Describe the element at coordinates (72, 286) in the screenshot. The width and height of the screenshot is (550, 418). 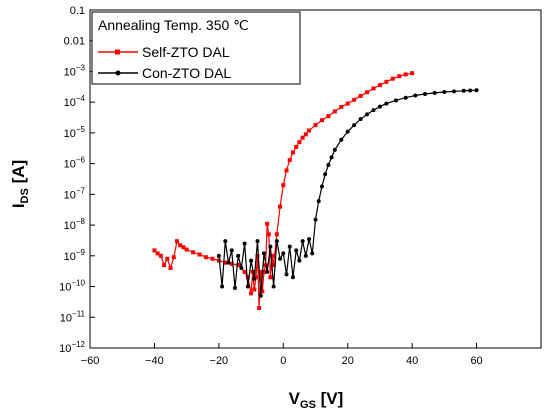
I see `y-tick-label: 10⁻¹⁰` at that location.